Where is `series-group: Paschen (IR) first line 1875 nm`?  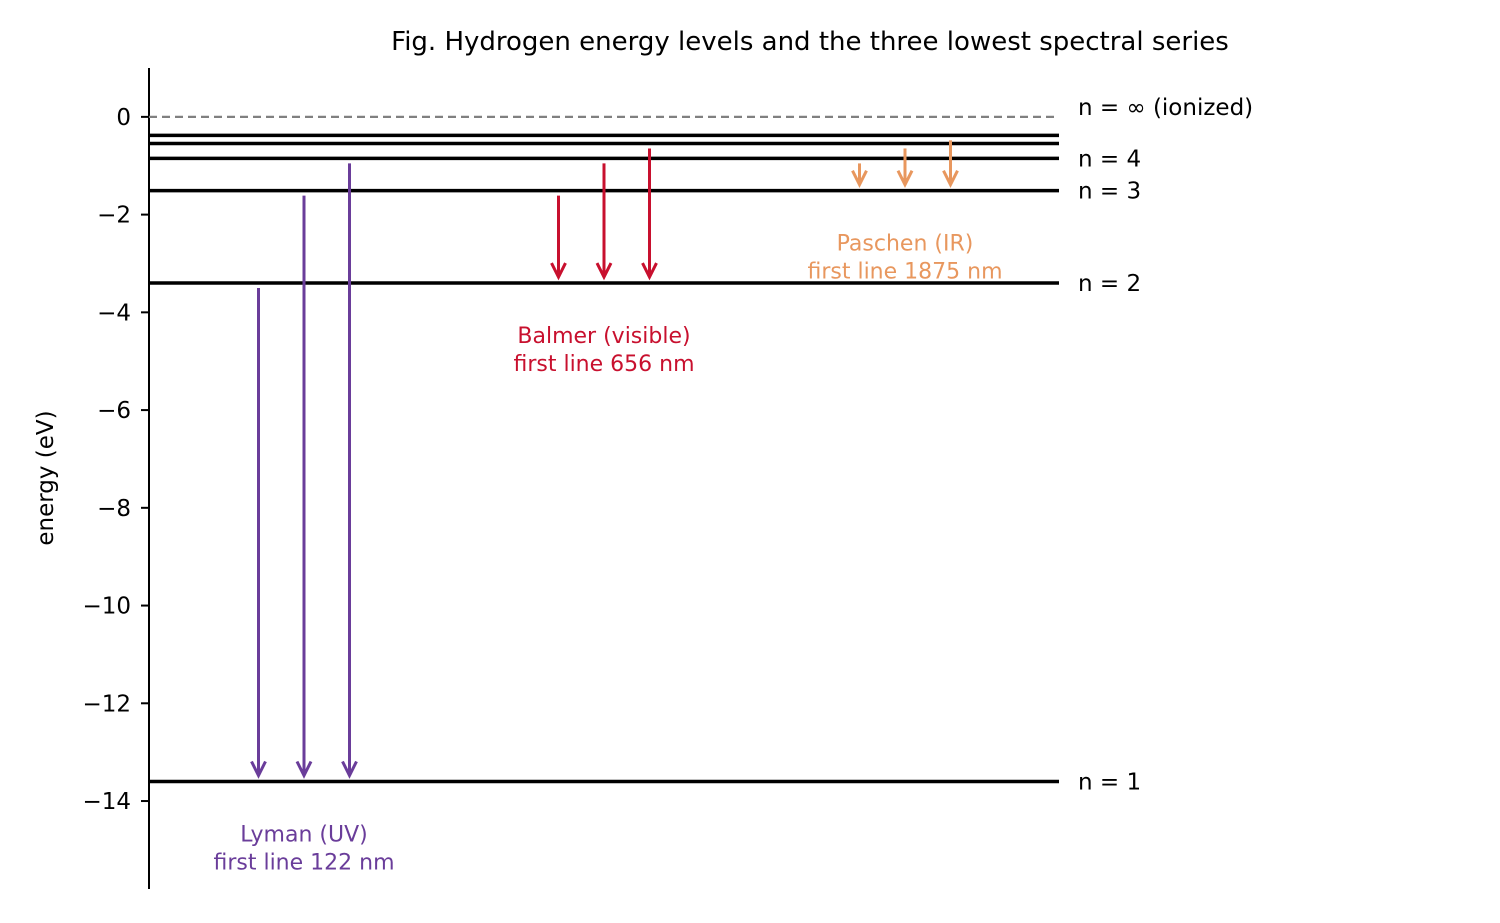 series-group: Paschen (IR) first line 1875 nm is located at coordinates (905, 212).